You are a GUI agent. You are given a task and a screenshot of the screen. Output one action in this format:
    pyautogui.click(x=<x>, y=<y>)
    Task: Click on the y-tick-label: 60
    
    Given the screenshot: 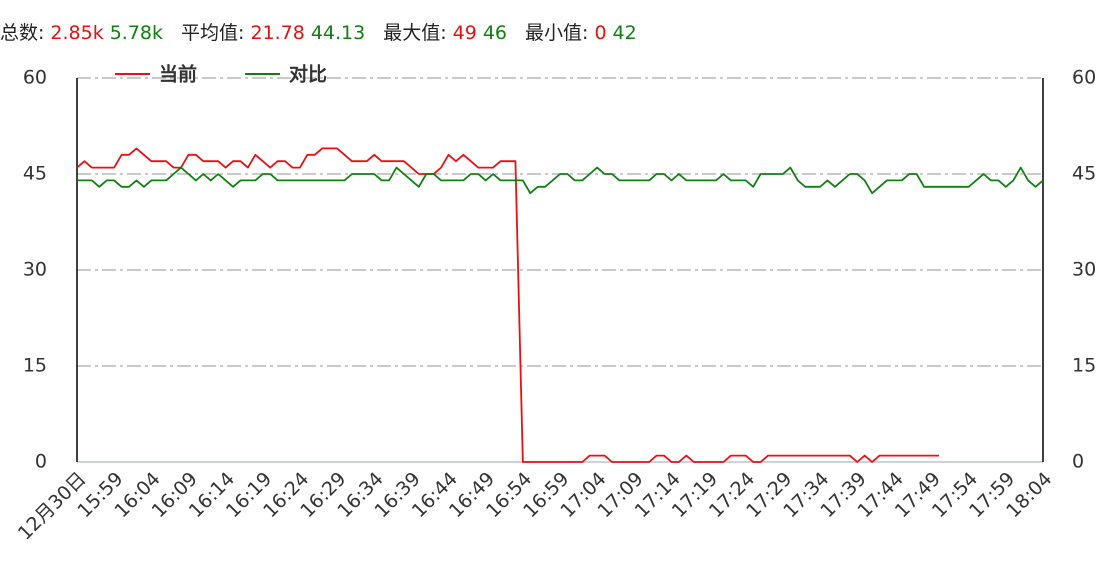 What is the action you would take?
    pyautogui.click(x=35, y=78)
    